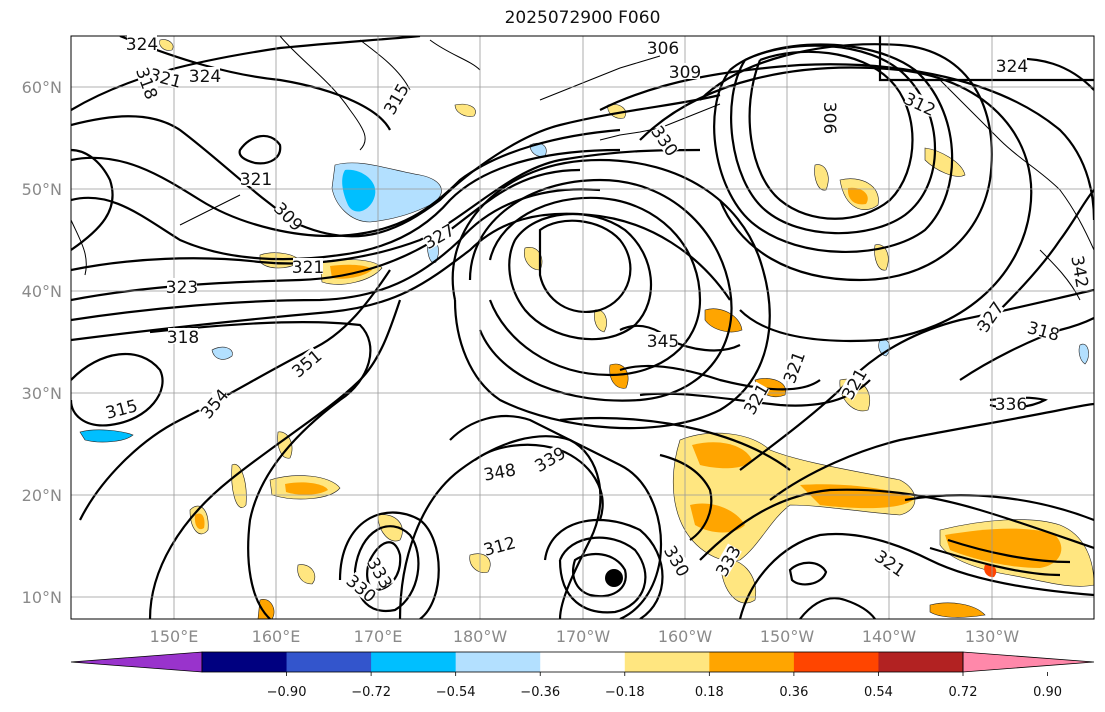 This screenshot has height=712, width=1105. Describe the element at coordinates (174, 636) in the screenshot. I see `lon-tick-label: 150°E` at that location.